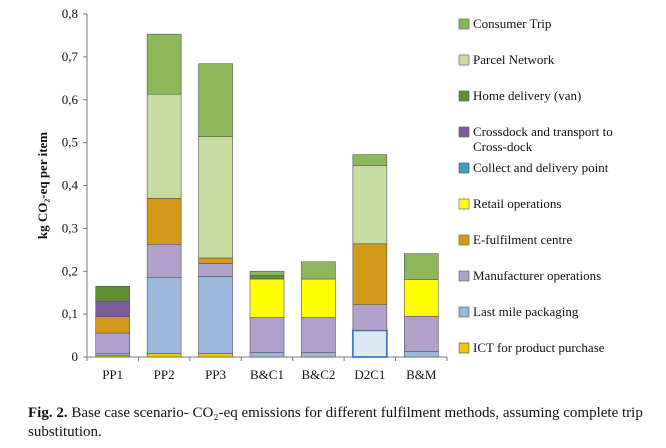  What do you see at coordinates (267, 374) in the screenshot?
I see `x-tick-label-bandc1: B&C1` at bounding box center [267, 374].